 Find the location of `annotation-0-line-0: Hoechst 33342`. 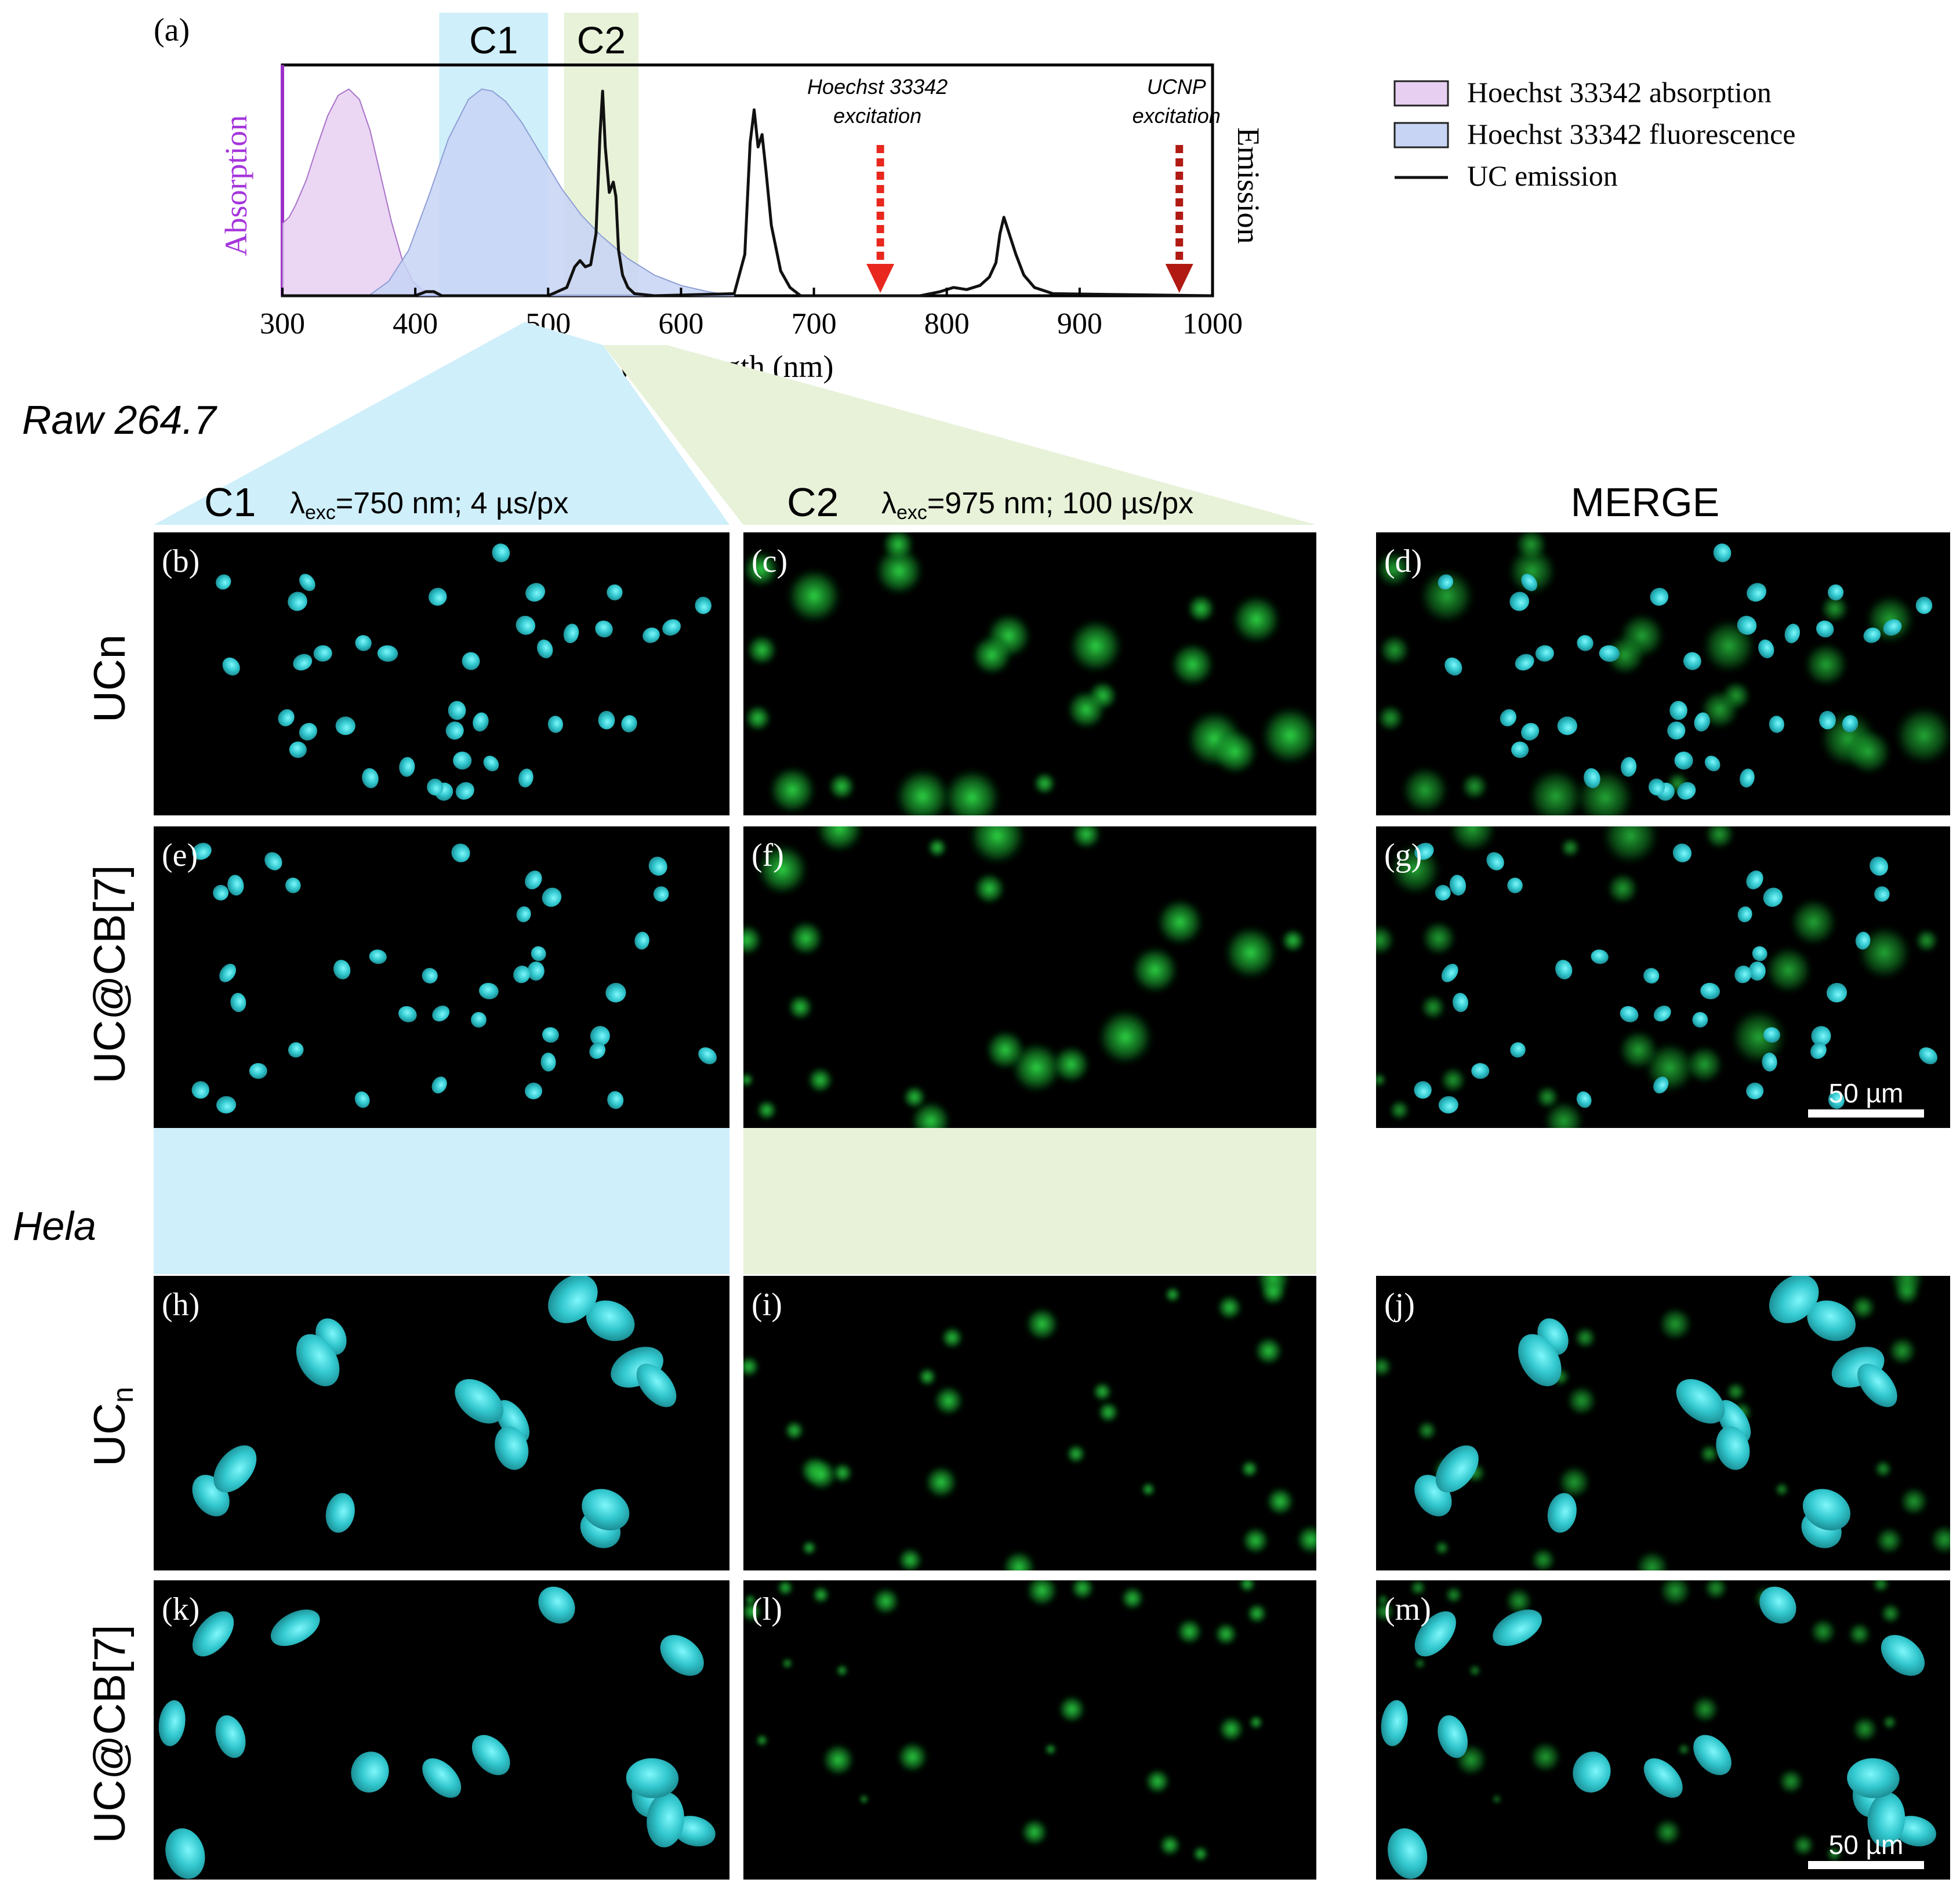

annotation-0-line-0: Hoechst 33342 is located at coordinates (877, 87).